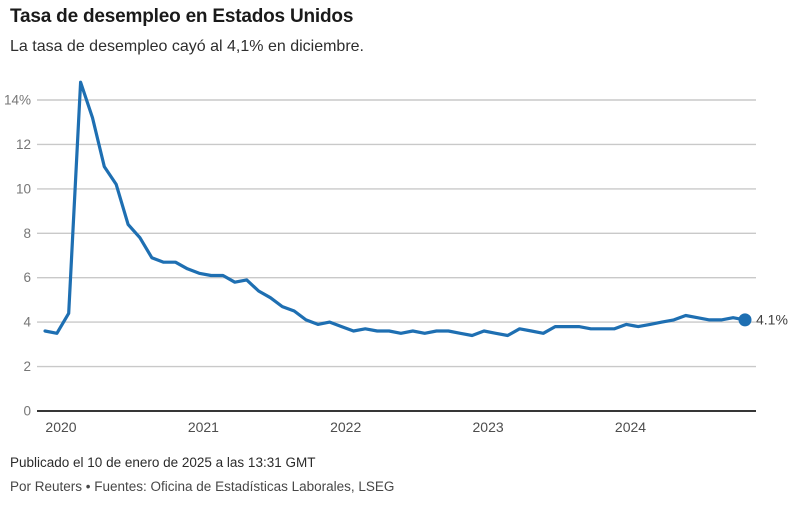 This screenshot has width=795, height=510. What do you see at coordinates (23, 188) in the screenshot?
I see `y-axis-tick-label: 10` at bounding box center [23, 188].